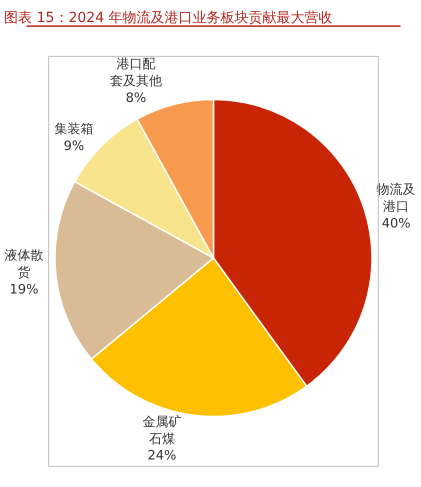 The height and width of the screenshot is (487, 421). What do you see at coordinates (396, 224) in the screenshot?
I see `data-label: 40%` at bounding box center [396, 224].